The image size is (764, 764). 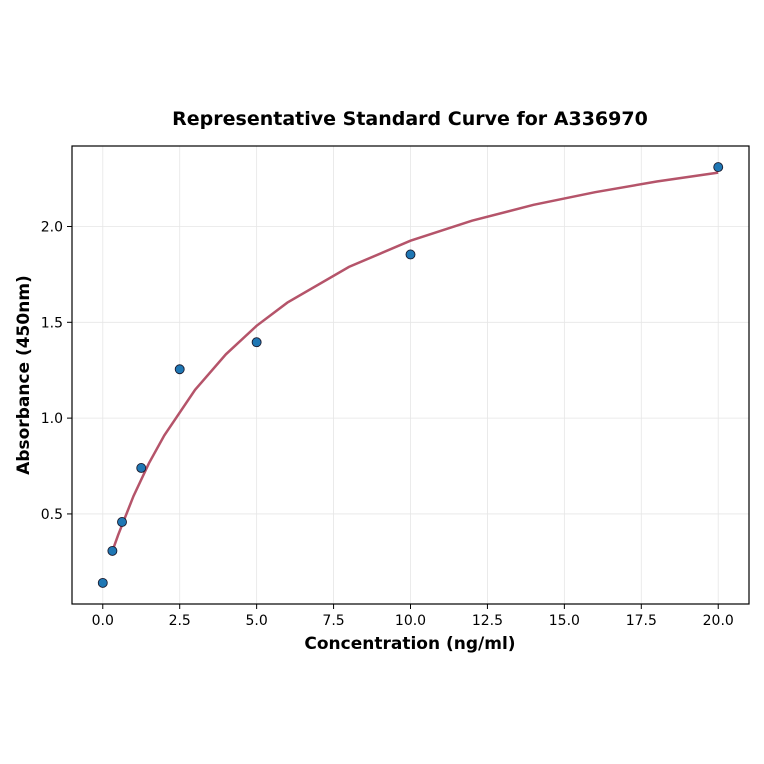 I want to click on y-axis-label: Absorbance (450nm), so click(x=24, y=375).